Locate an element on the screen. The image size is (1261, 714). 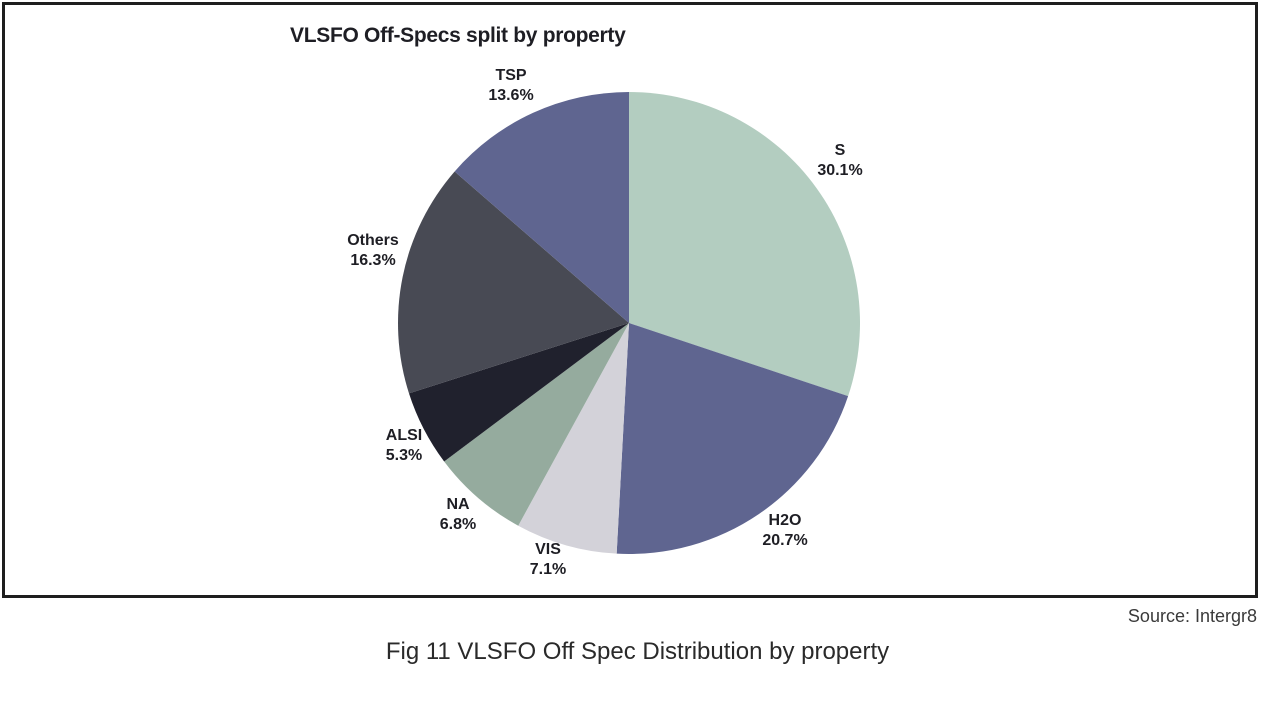
pie-slice-vis is located at coordinates (573, 438).